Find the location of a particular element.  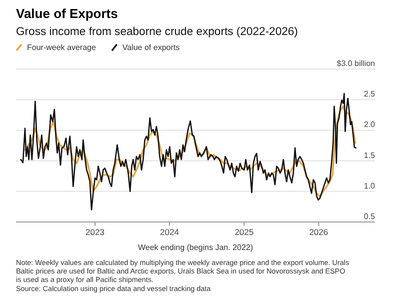

chart-subtitle: Gross income from seaborne crude exports (2022-2026) is located at coordinates (157, 32).